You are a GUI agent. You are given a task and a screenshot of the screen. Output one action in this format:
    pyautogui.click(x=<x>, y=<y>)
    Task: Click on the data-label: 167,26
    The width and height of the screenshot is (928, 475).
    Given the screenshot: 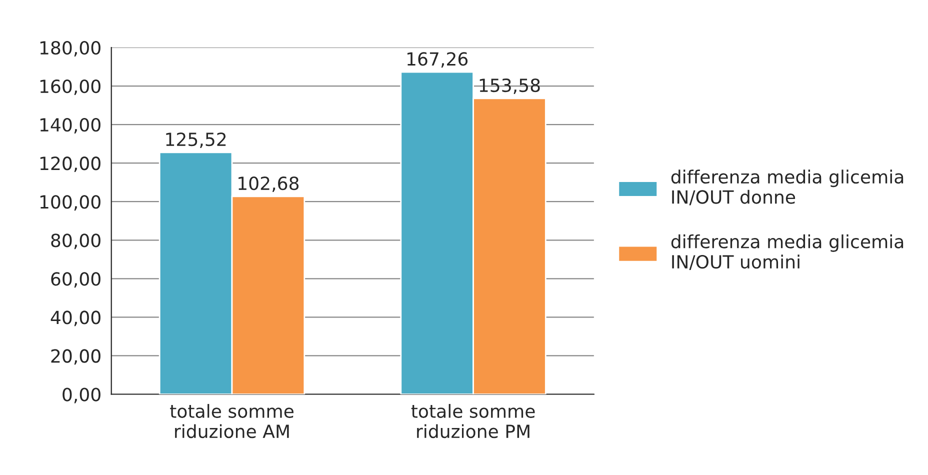 What is the action you would take?
    pyautogui.click(x=437, y=60)
    